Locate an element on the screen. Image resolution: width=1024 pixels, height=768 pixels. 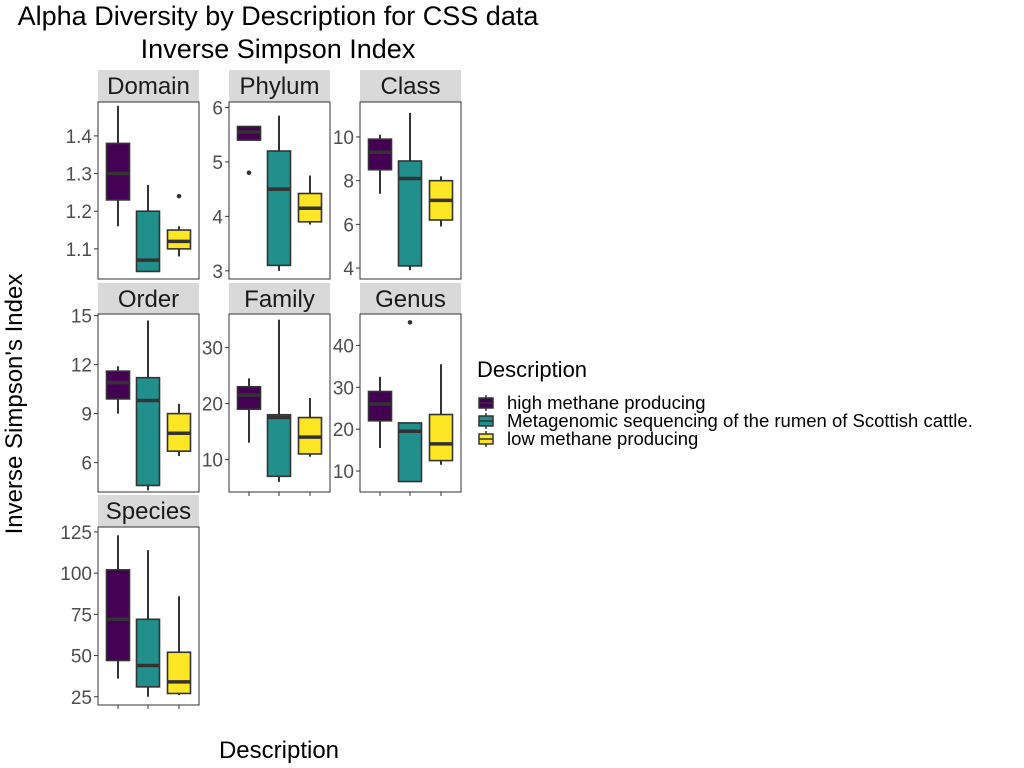
facet-panel-family: Family 10 20 30 is located at coordinates (266, 389).